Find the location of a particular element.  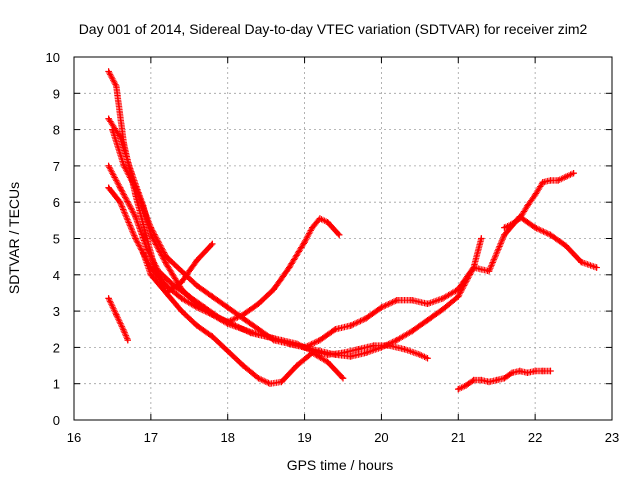

x-tick-label: 20 is located at coordinates (381, 437).